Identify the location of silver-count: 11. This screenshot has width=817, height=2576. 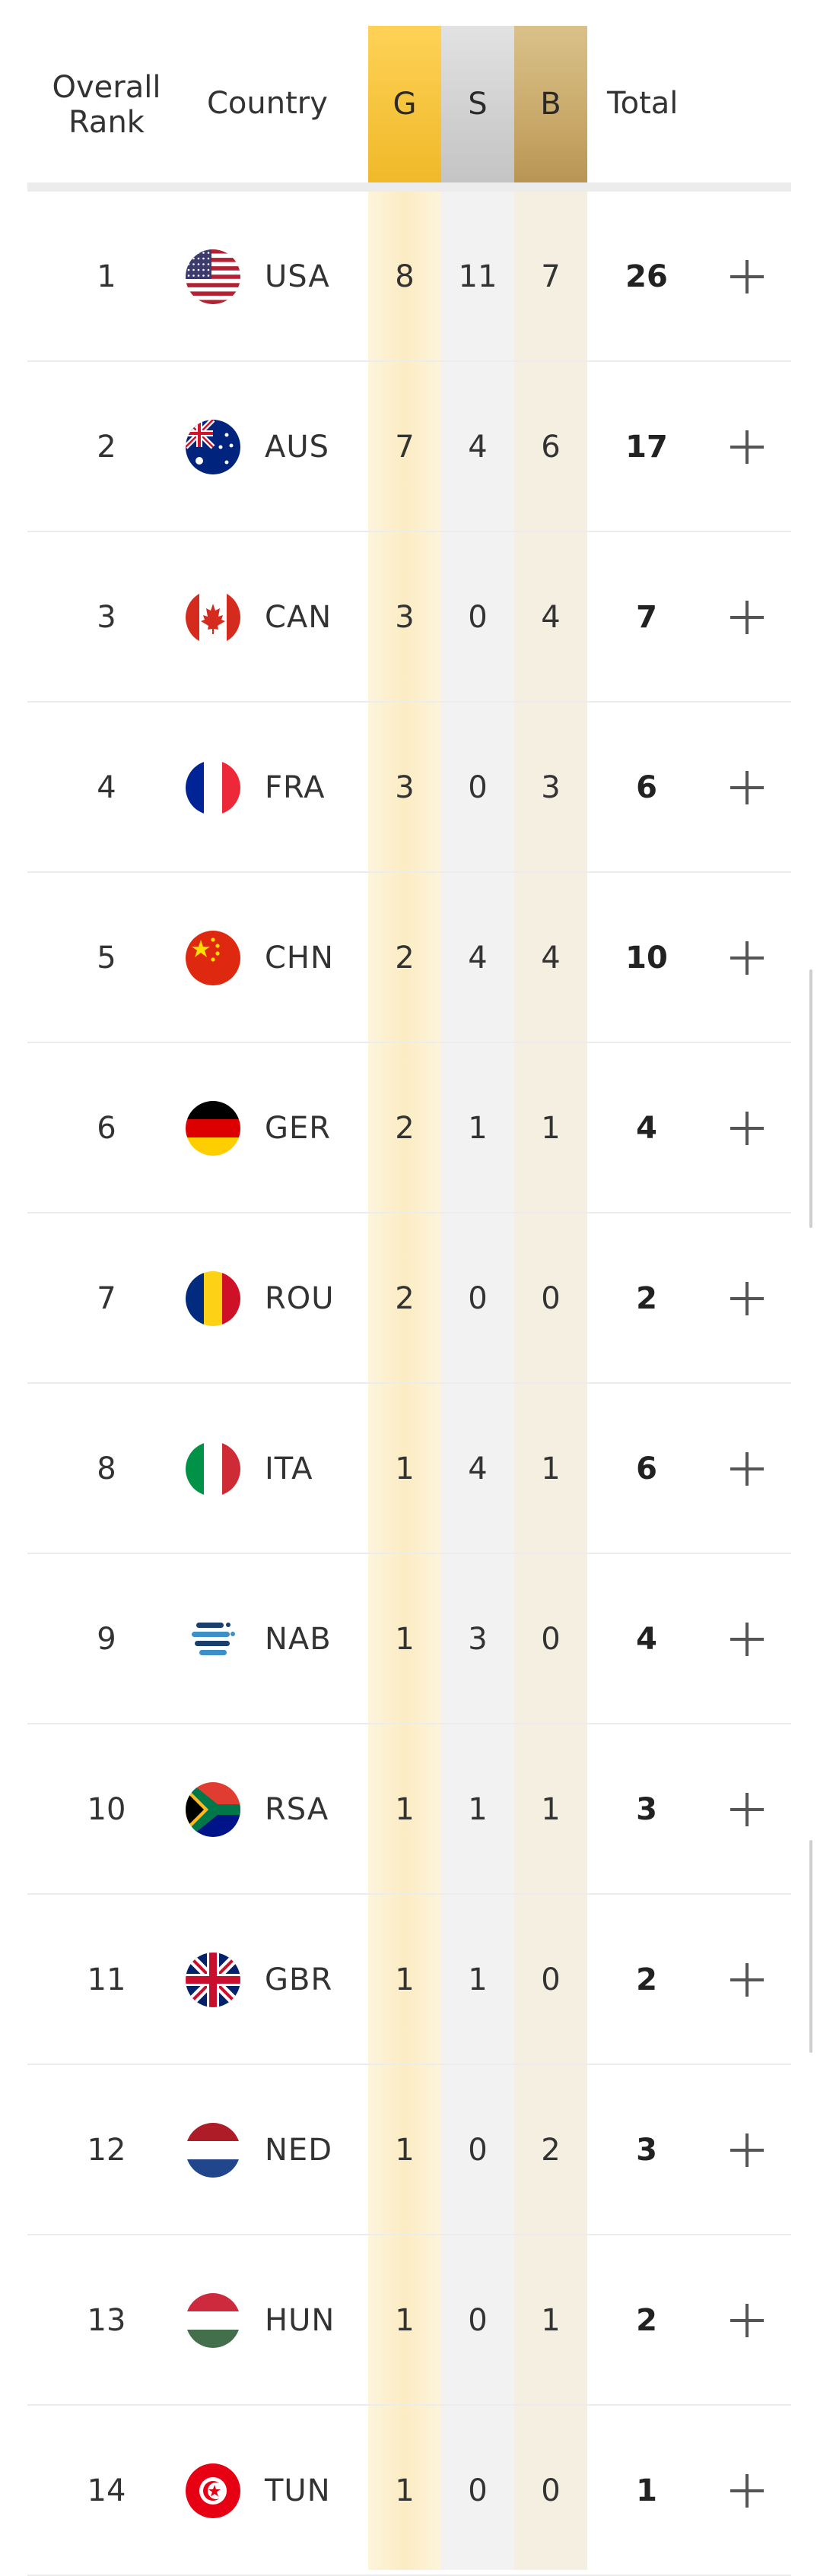
(478, 276).